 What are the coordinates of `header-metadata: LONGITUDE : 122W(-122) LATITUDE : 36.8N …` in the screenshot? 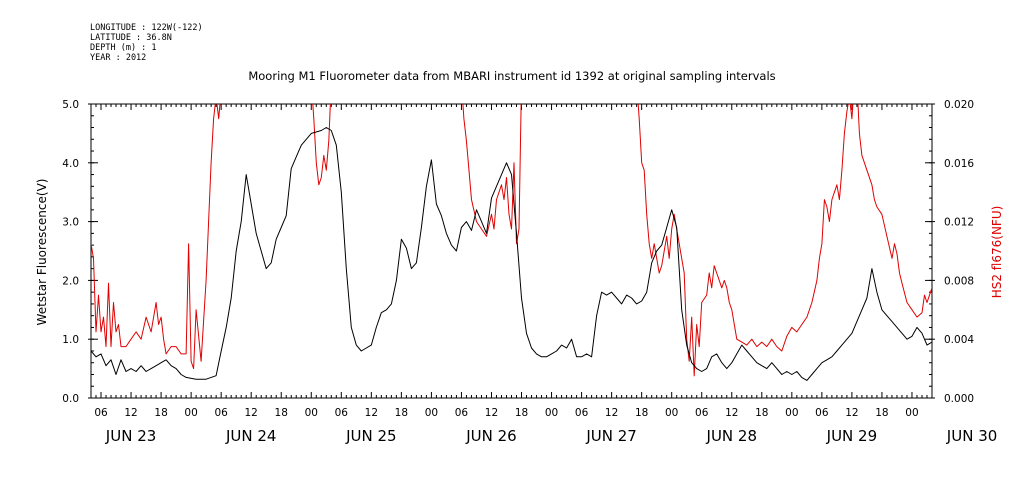 It's located at (146, 43).